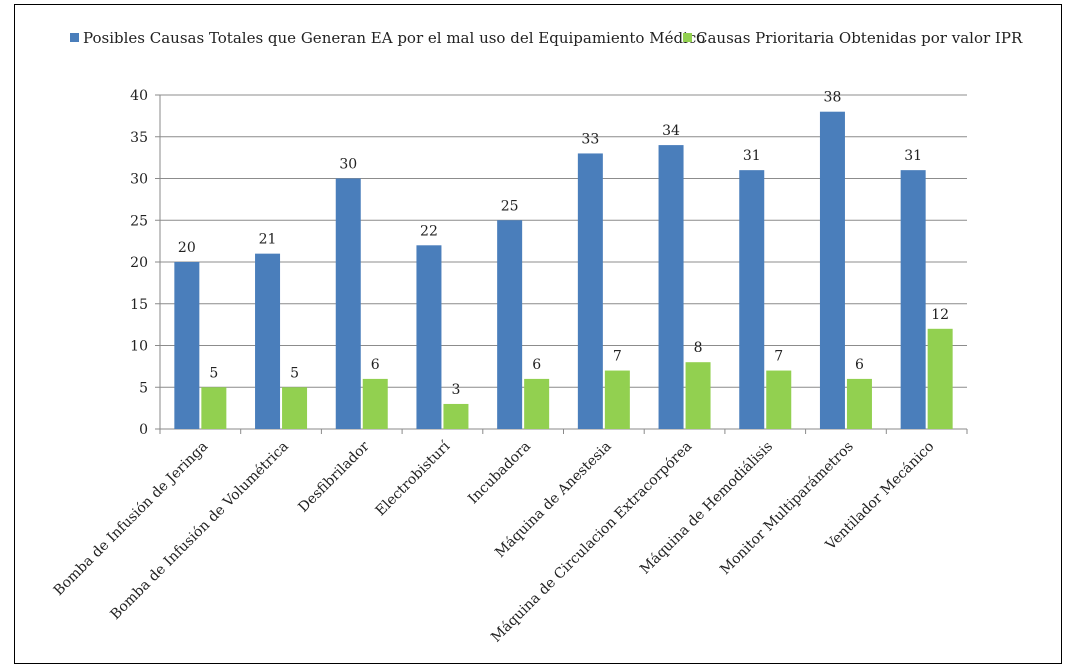 Image resolution: width=1072 pixels, height=664 pixels. Describe the element at coordinates (706, 508) in the screenshot. I see `x-tick-label-8: Máquina de Hemodiálisis` at that location.